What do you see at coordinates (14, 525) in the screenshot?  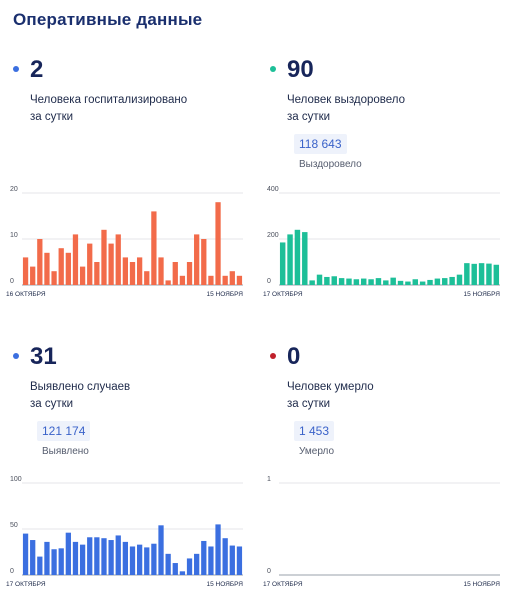 I see `y-tick-label: 50` at bounding box center [14, 525].